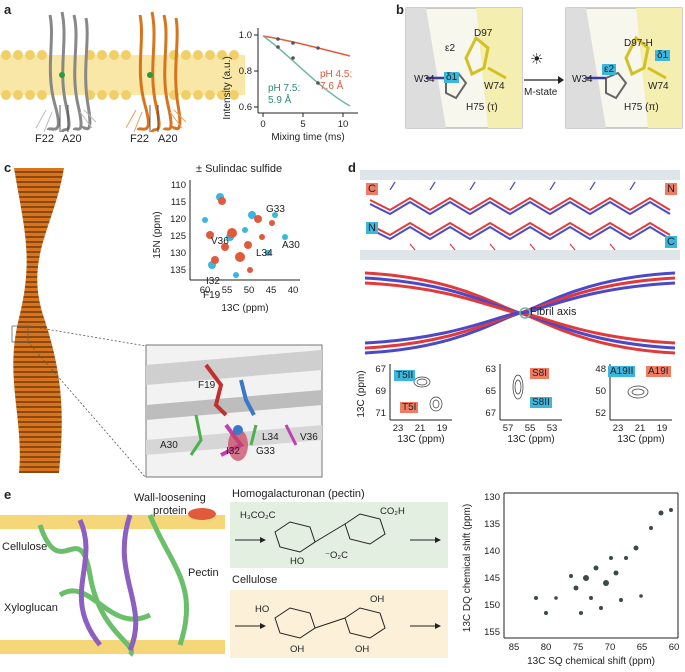 The image size is (685, 672). What do you see at coordinates (255, 580) in the screenshot?
I see `cellulose-title: Cellulose` at bounding box center [255, 580].